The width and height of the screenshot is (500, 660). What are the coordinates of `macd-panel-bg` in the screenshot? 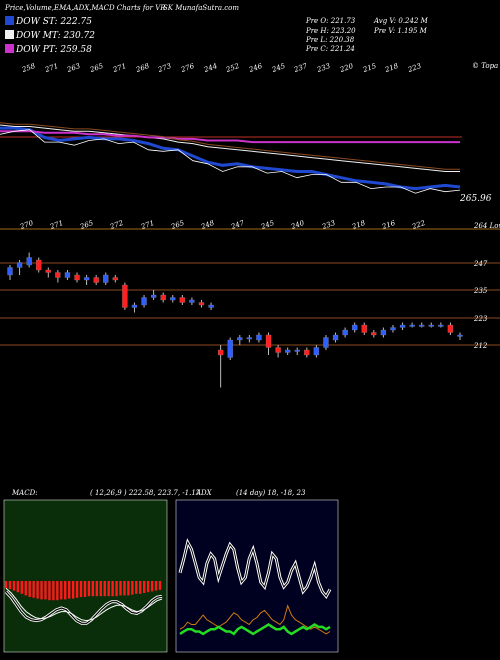 It's located at (85, 576).